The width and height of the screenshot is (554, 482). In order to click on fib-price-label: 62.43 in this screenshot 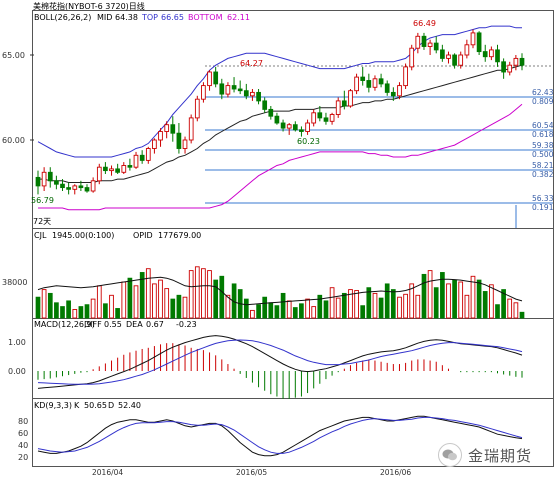, I will do `click(543, 92)`.